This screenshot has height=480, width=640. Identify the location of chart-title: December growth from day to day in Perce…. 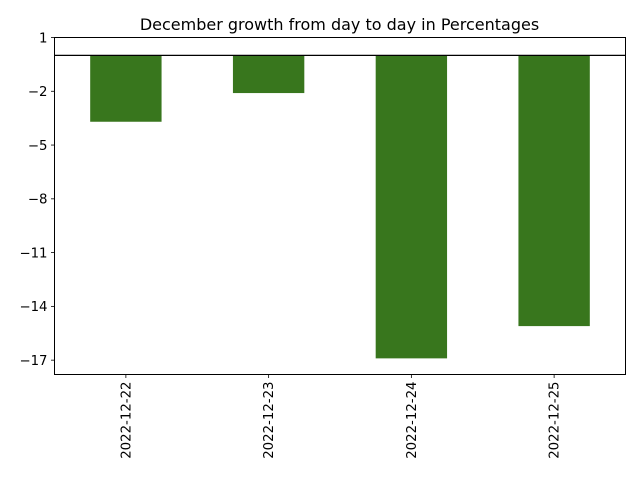
(339, 24).